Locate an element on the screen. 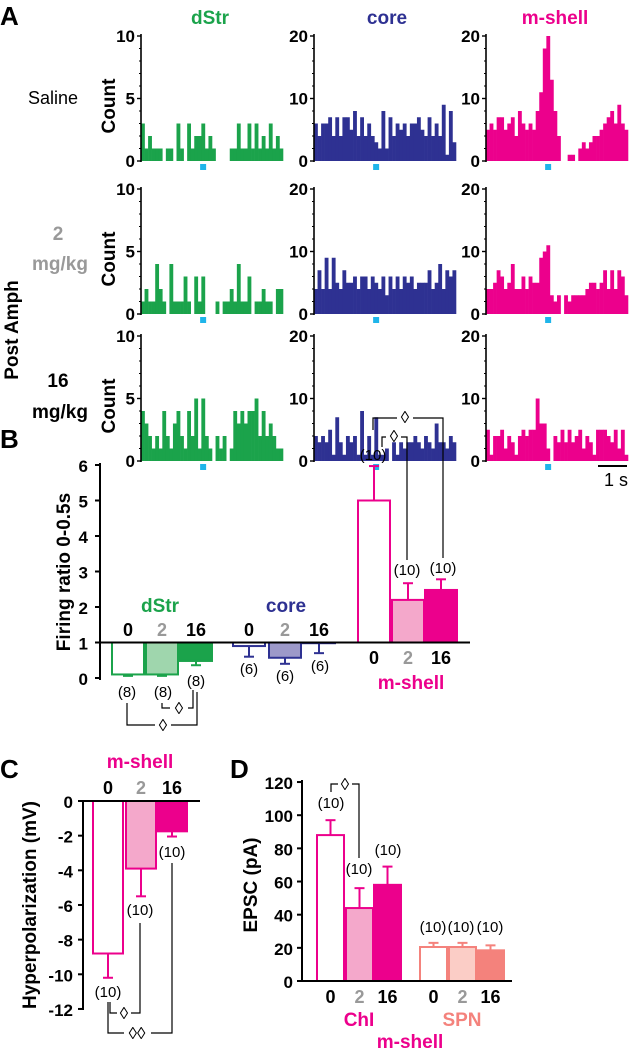  n-label: (8) is located at coordinates (127, 692).